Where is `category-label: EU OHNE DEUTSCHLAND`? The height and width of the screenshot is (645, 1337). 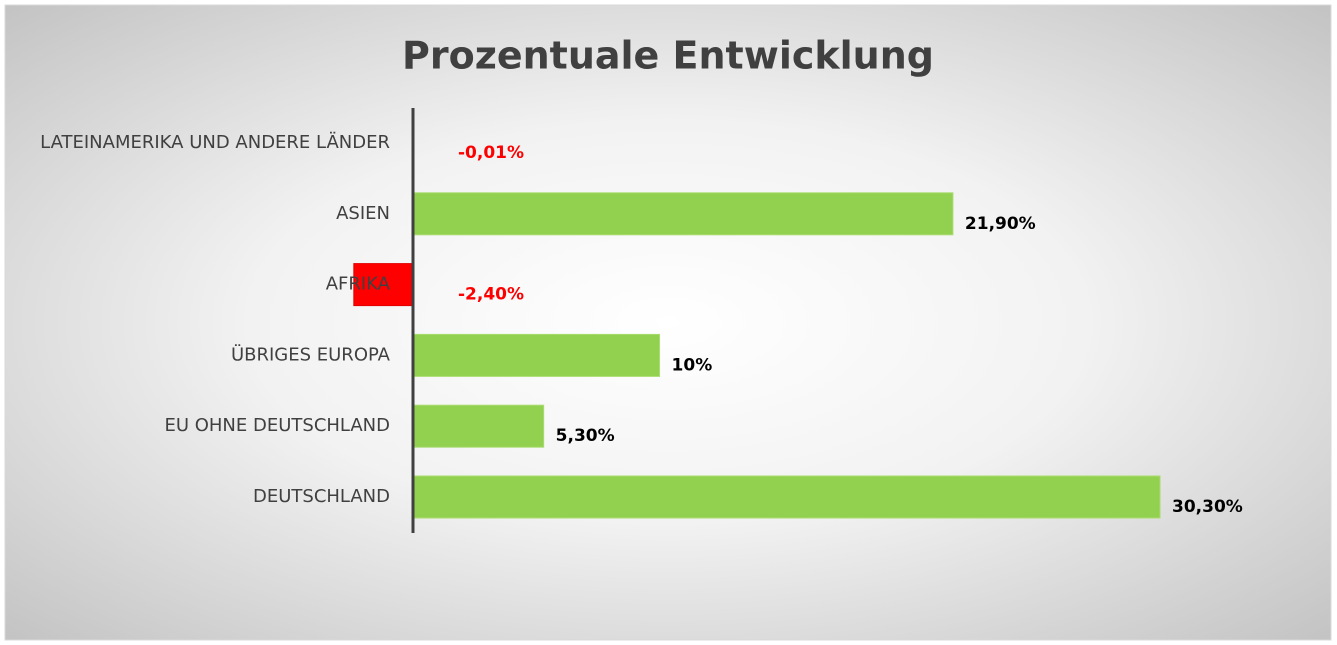 category-label: EU OHNE DEUTSCHLAND is located at coordinates (277, 425).